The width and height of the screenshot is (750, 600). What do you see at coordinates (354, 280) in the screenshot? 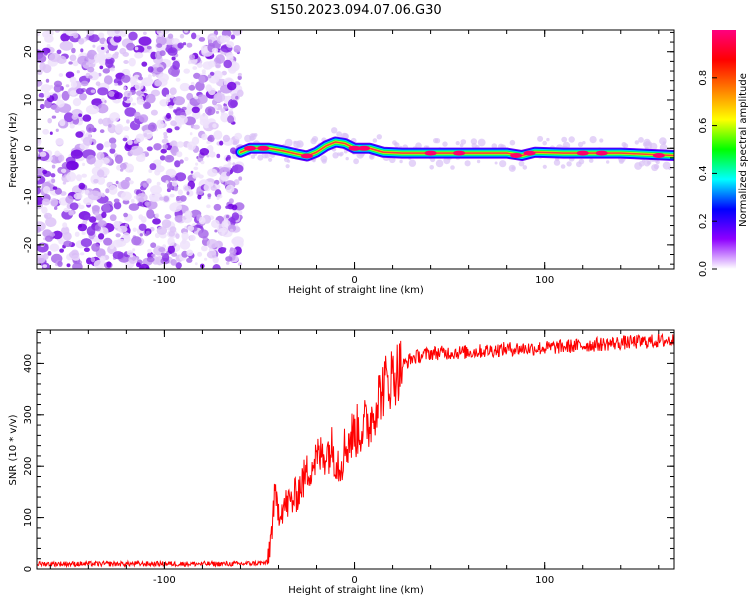
I see `spectrogram-x-tick-label: 0` at bounding box center [354, 280].